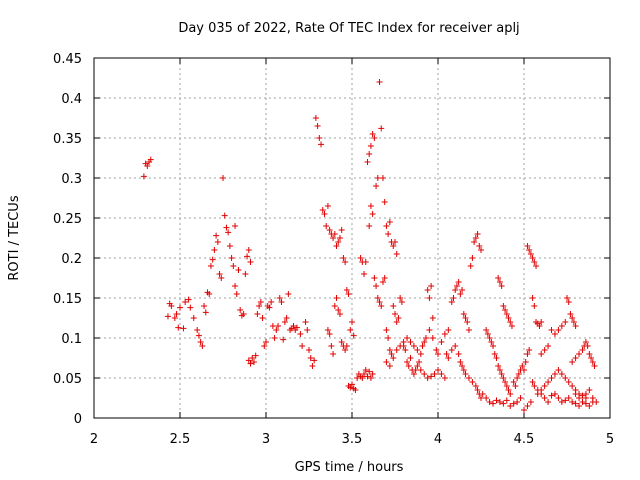 The image size is (640, 480). Describe the element at coordinates (438, 439) in the screenshot. I see `x-tick-label: 4` at that location.